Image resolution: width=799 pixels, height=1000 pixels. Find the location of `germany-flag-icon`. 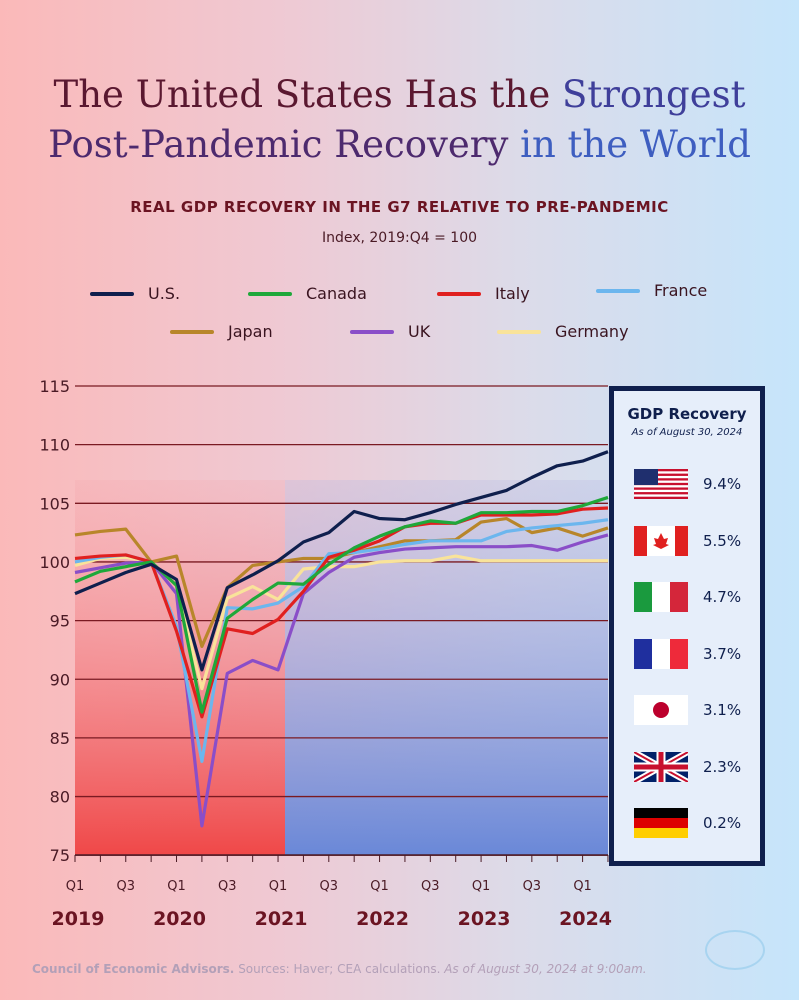

germany-flag-icon is located at coordinates (661, 823).